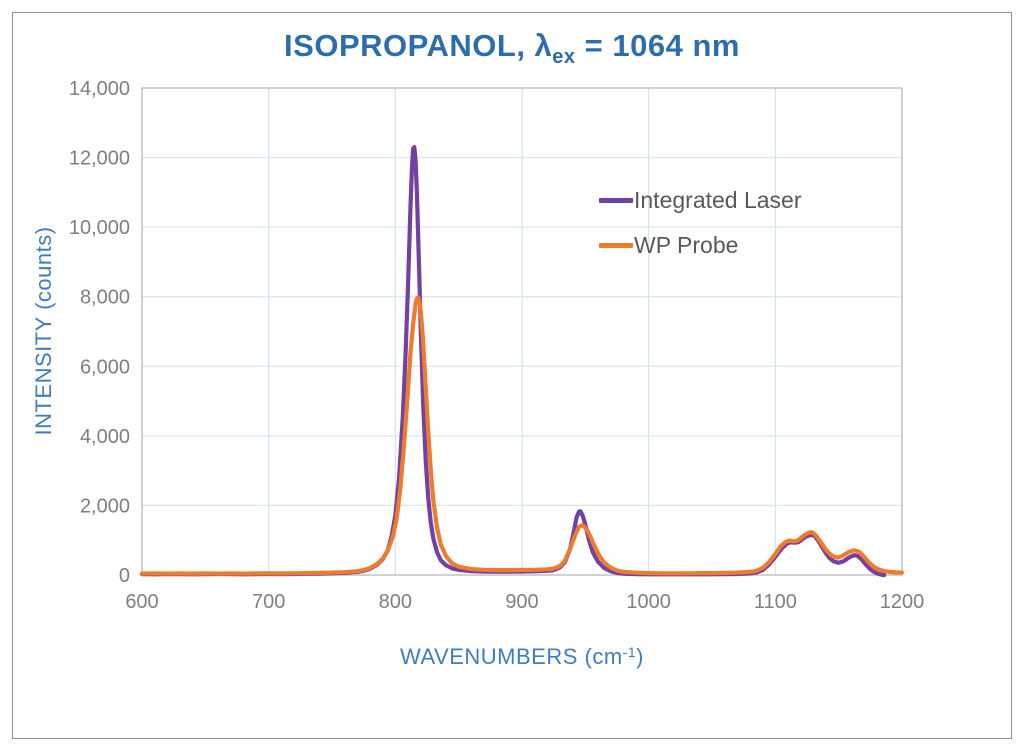 This screenshot has height=751, width=1024. Describe the element at coordinates (657, 45) in the screenshot. I see `chart-title-rest: = 1064 nm` at that location.